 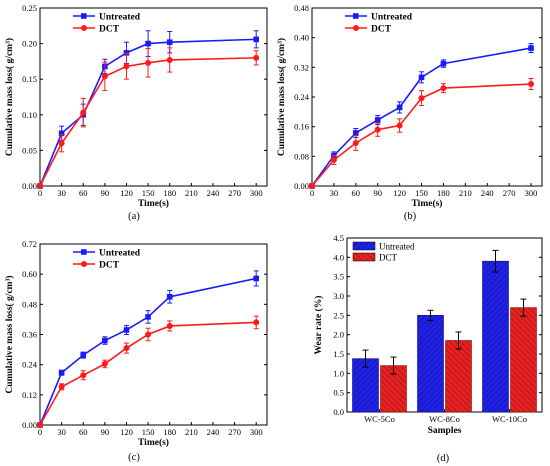 What do you see at coordinates (458, 376) in the screenshot?
I see `bar-dct` at bounding box center [458, 376].